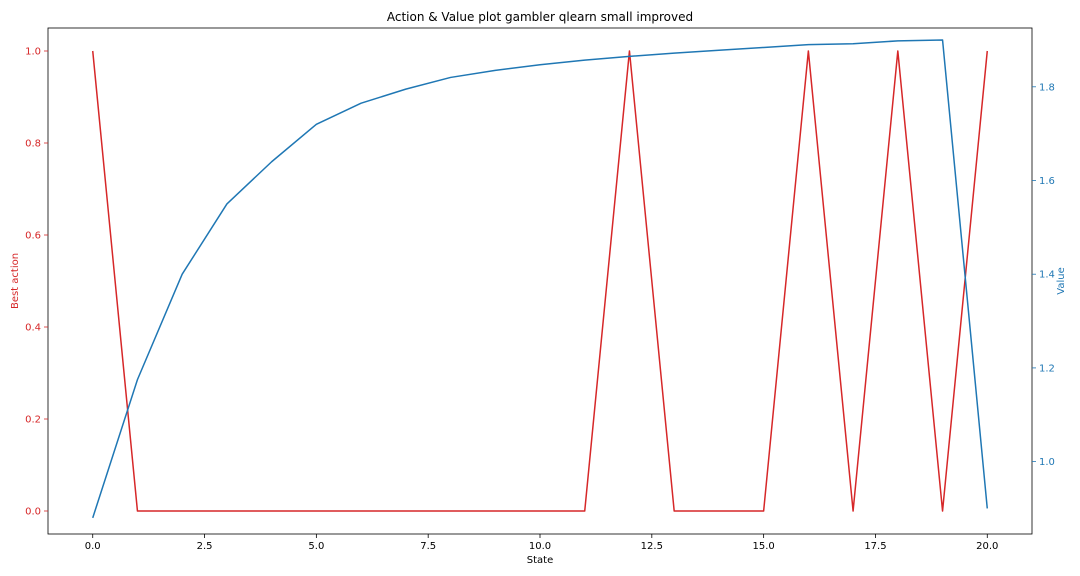 This screenshot has width=1080, height=576. What do you see at coordinates (540, 560) in the screenshot?
I see `x-axis-label: State` at bounding box center [540, 560].